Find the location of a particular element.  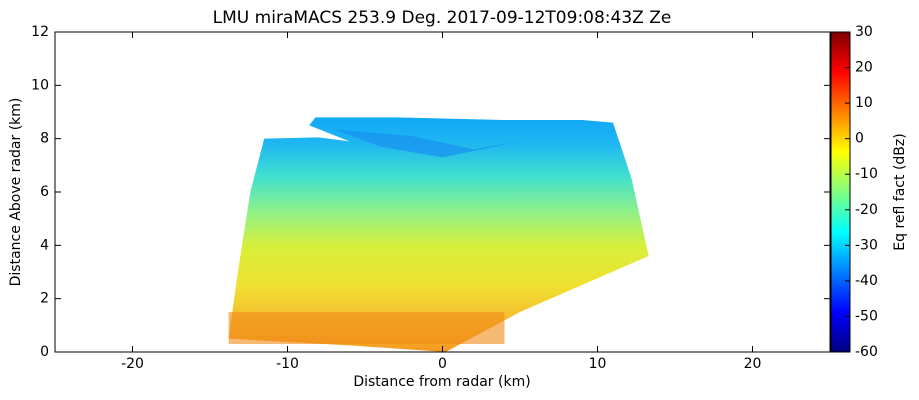

colorbar-tick-label: -30 is located at coordinates (866, 245).